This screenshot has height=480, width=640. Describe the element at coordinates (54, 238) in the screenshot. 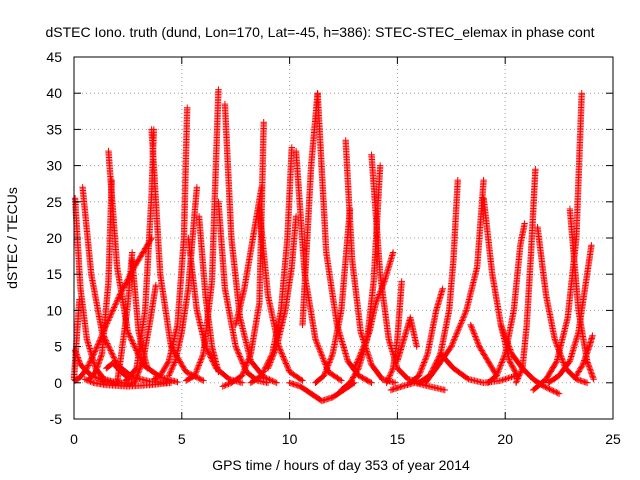

I see `y-tick-label: 20` at that location.